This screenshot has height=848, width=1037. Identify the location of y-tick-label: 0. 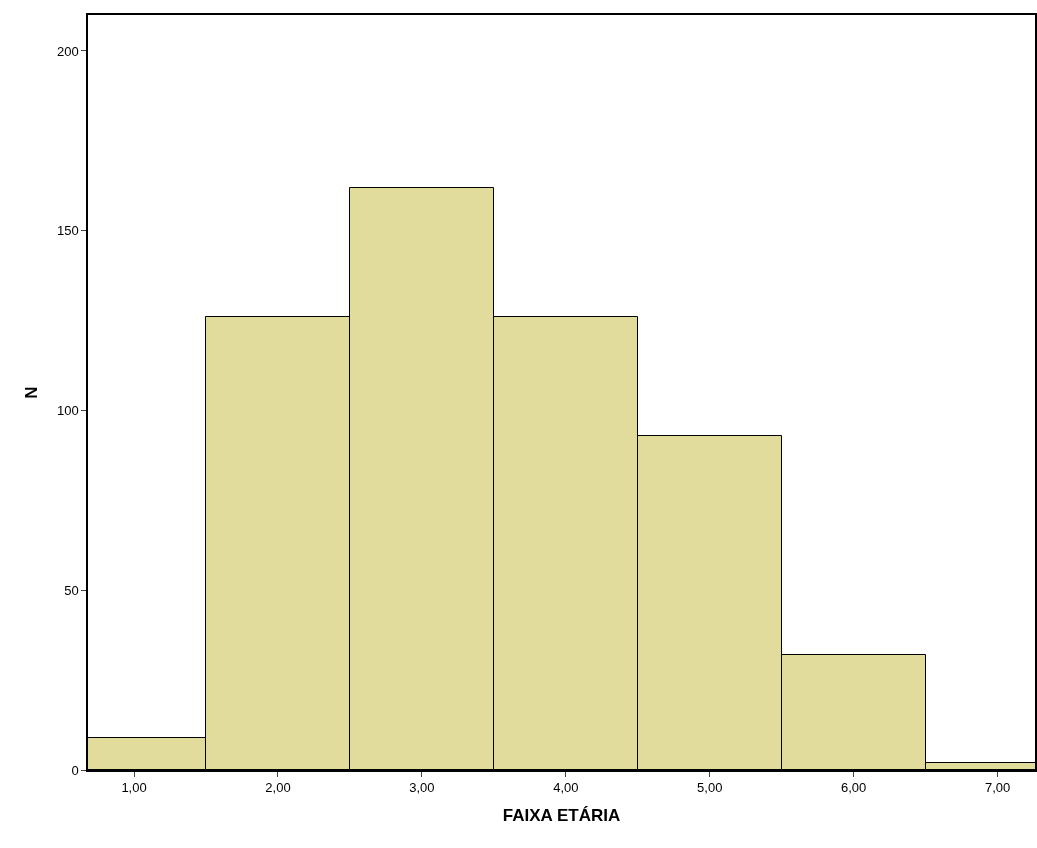
(75, 770).